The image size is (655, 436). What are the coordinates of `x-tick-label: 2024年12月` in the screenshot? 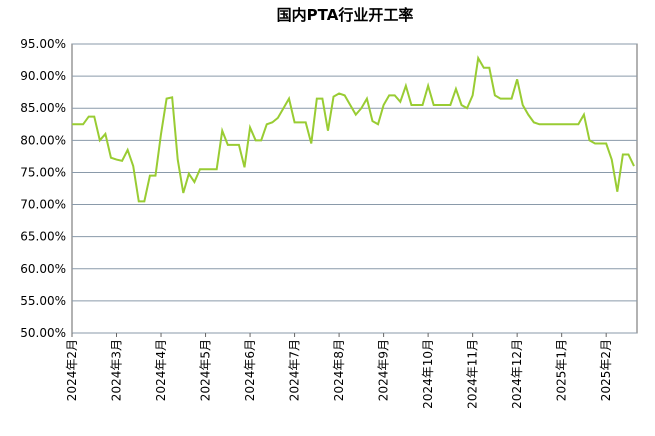 It's located at (517, 374).